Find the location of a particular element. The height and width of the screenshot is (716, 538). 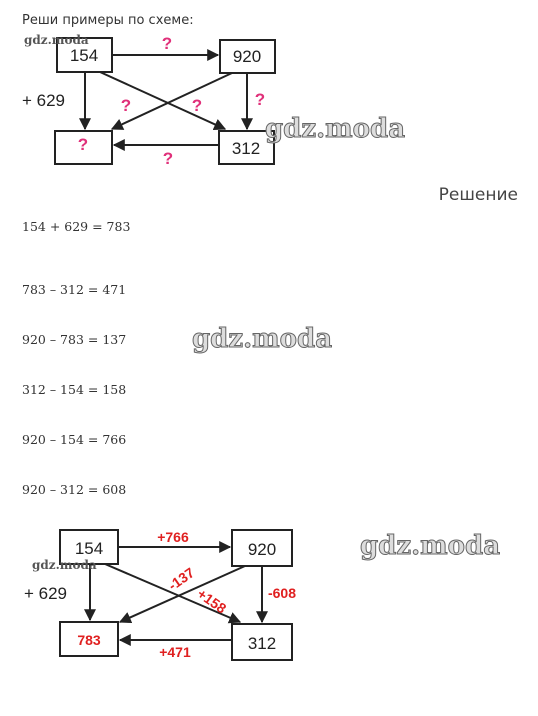

task: Реши примеры по схеме: is located at coordinates (108, 20).